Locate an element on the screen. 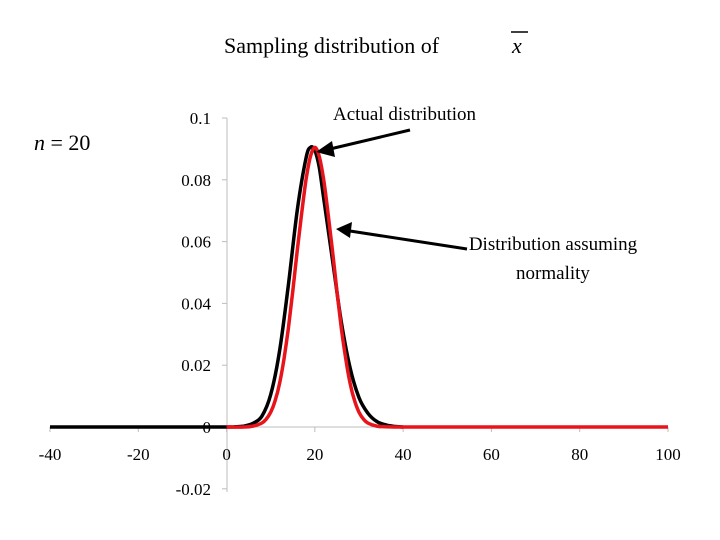 This screenshot has width=720, height=540. sample-size-label: n = 20 is located at coordinates (62, 142).